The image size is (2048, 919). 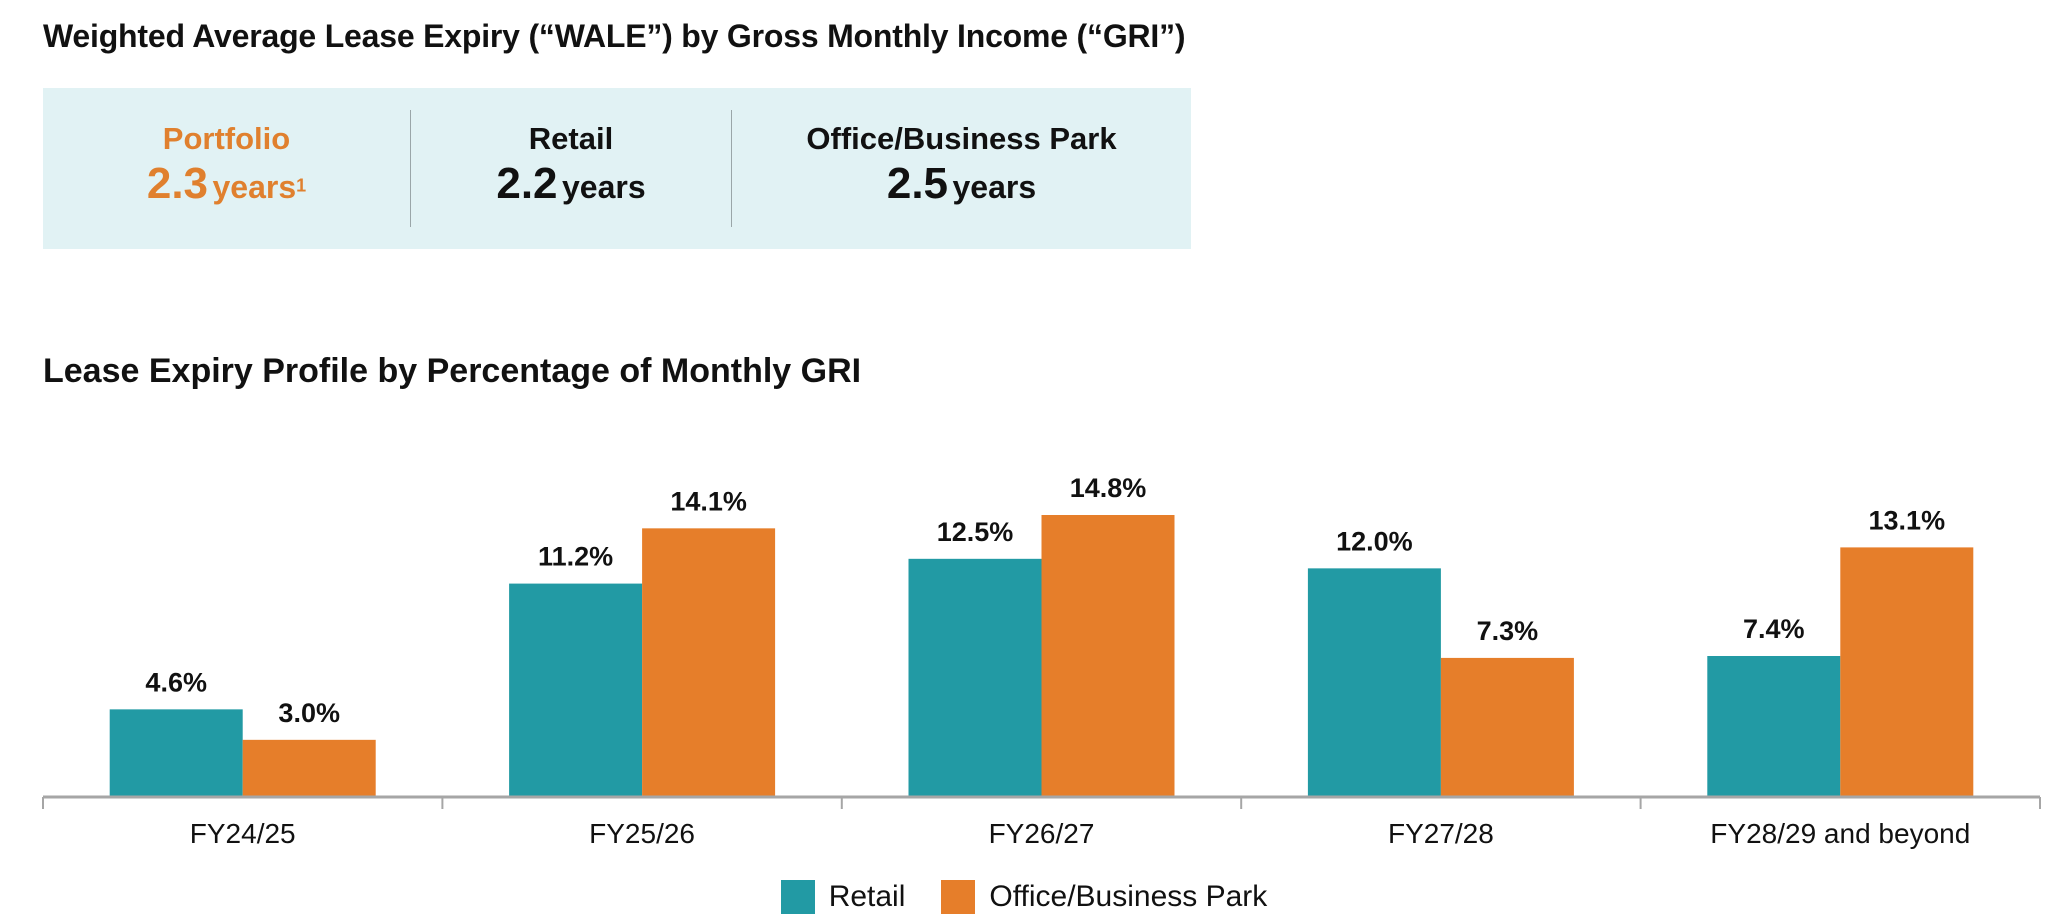 I want to click on data-label-office: 13.1%, so click(x=1907, y=520).